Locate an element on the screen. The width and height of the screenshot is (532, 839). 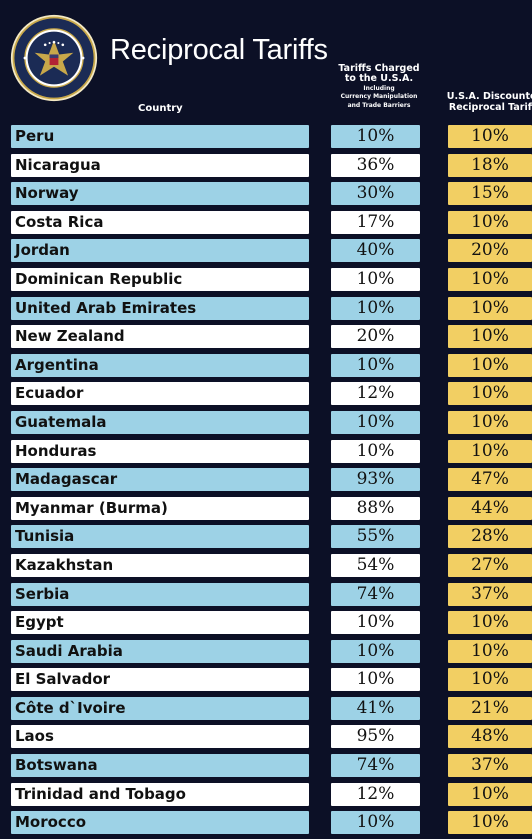
country-cell: Argentina is located at coordinates (160, 365).